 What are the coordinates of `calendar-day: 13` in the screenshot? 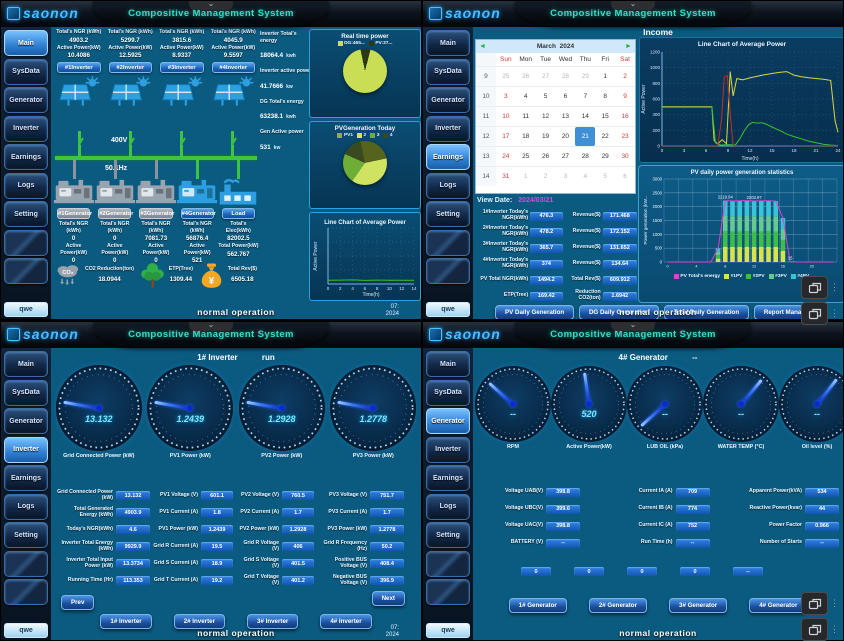 It's located at (565, 116).